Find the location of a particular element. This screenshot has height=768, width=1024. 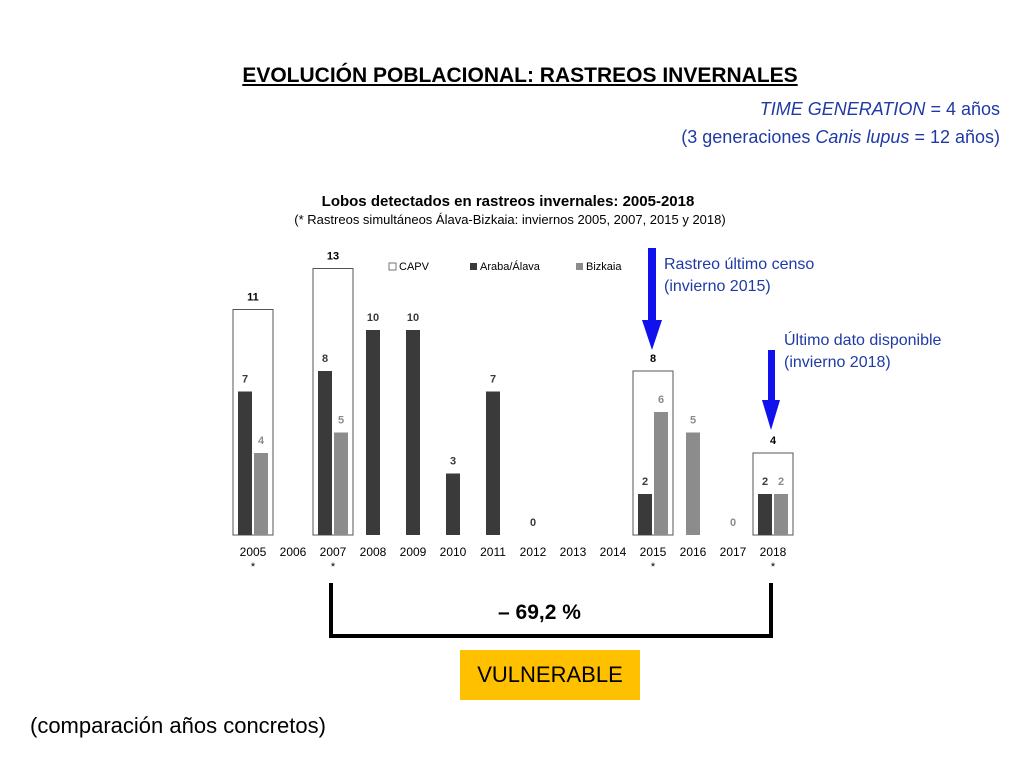

x-tick-2008: 2008 is located at coordinates (373, 552).